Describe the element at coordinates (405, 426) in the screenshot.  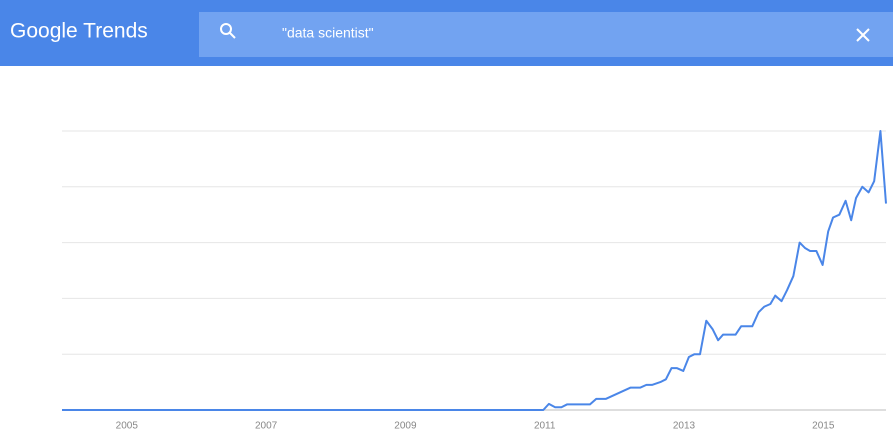
I see `x-tick-label: 2009` at that location.